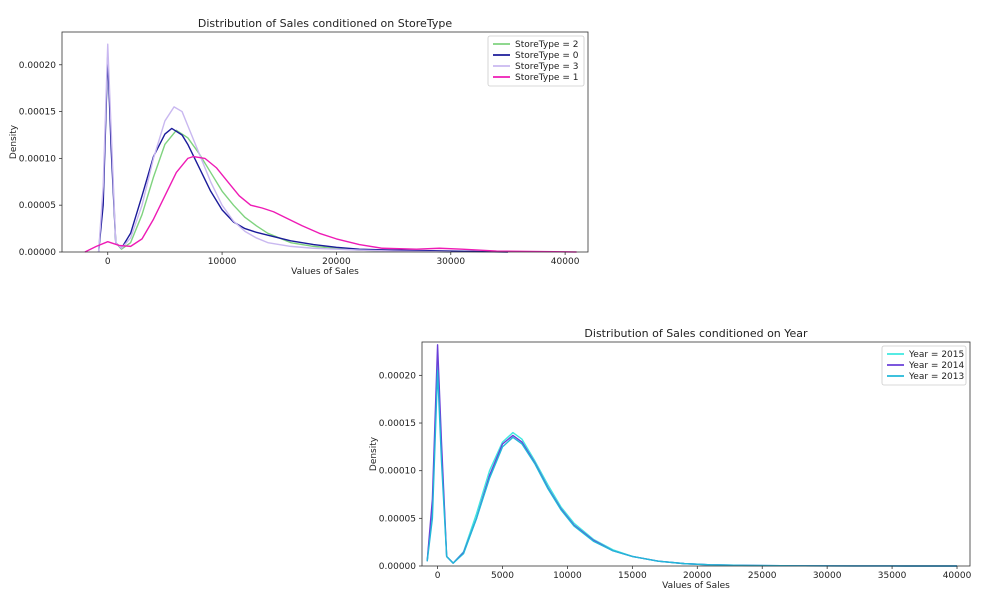 This screenshot has width=982, height=594. I want to click on legend-entry-0: StoreType = 2, so click(546, 45).